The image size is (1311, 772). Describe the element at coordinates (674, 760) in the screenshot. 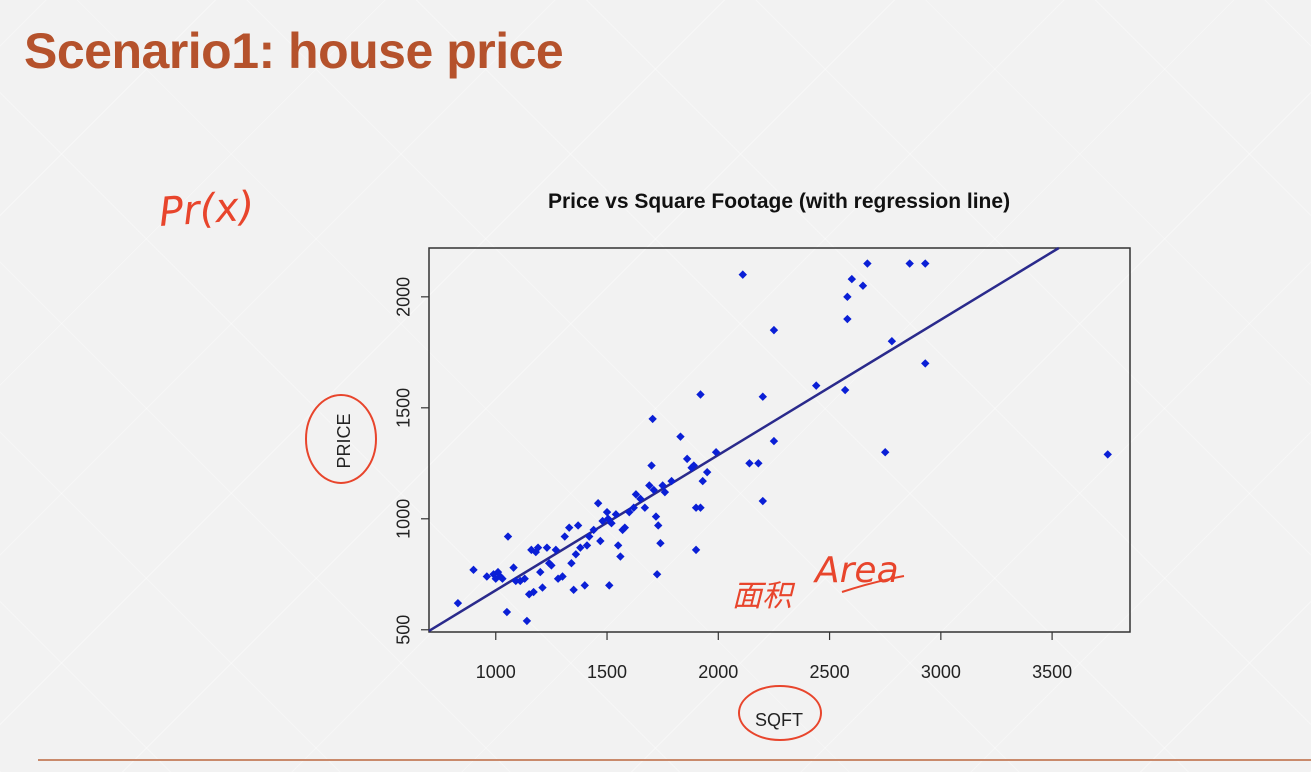

I see `footer-divider` at that location.